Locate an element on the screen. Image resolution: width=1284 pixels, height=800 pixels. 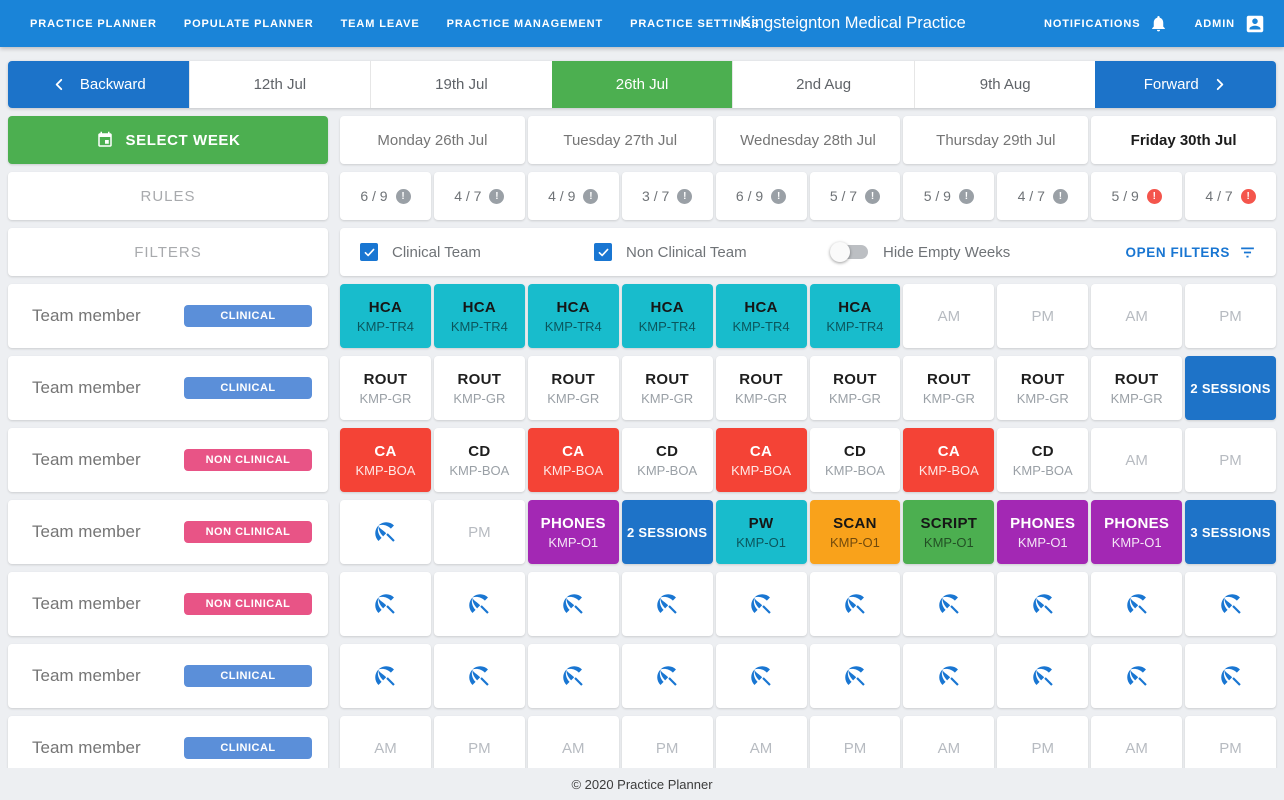
clinical-team-filter: Clinical Team is located at coordinates (477, 252).